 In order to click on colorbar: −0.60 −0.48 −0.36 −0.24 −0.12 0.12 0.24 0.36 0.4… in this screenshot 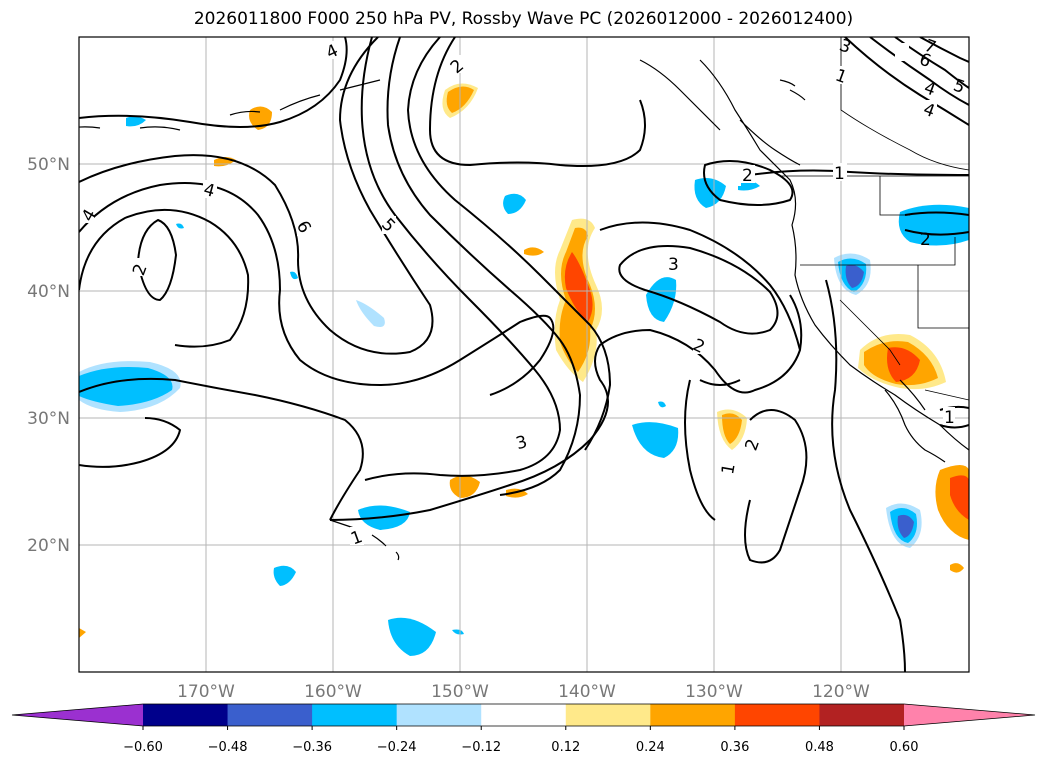, I will do `click(523, 729)`.